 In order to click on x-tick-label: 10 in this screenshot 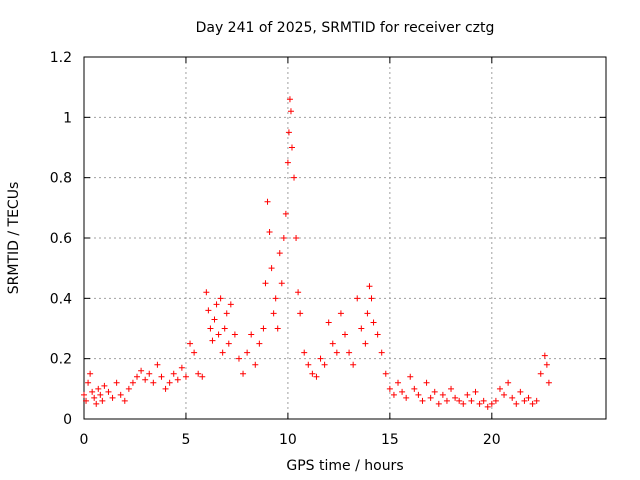, I will do `click(288, 440)`.